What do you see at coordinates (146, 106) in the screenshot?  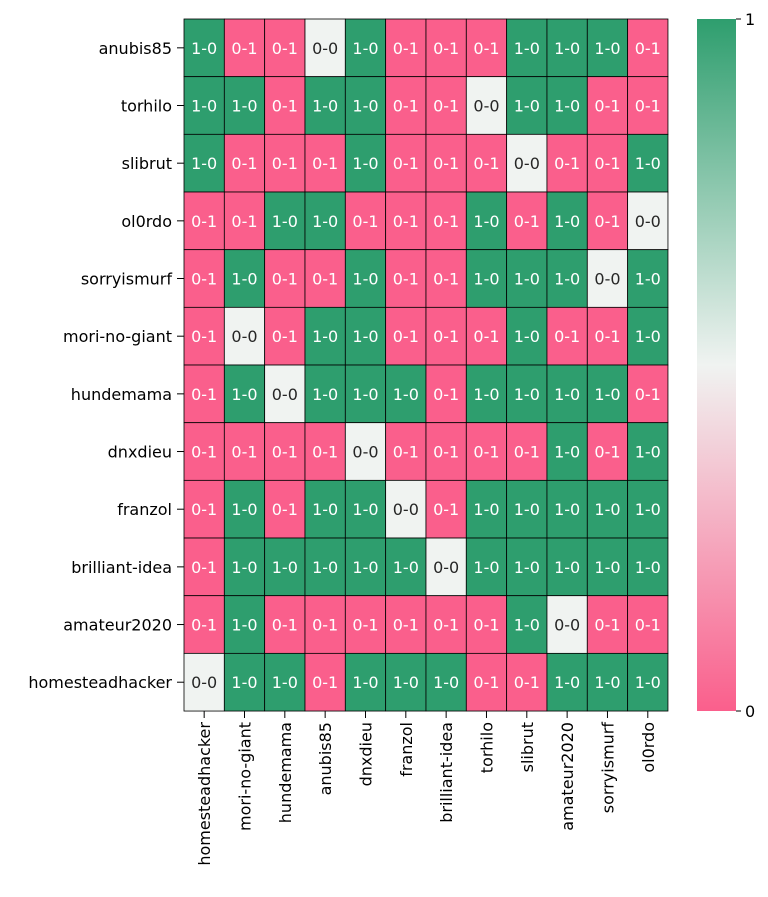 I see `row-label: torhilo` at bounding box center [146, 106].